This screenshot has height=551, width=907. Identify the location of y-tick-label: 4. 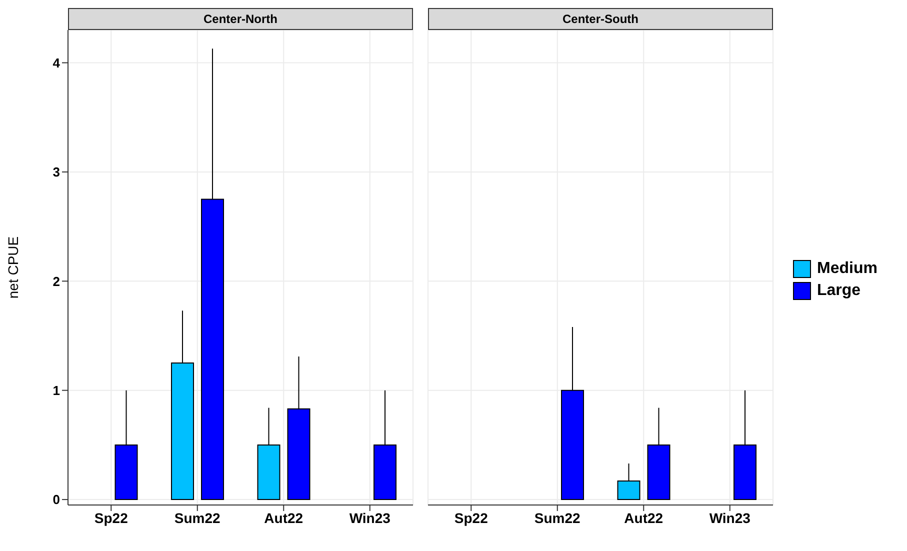
(56, 62).